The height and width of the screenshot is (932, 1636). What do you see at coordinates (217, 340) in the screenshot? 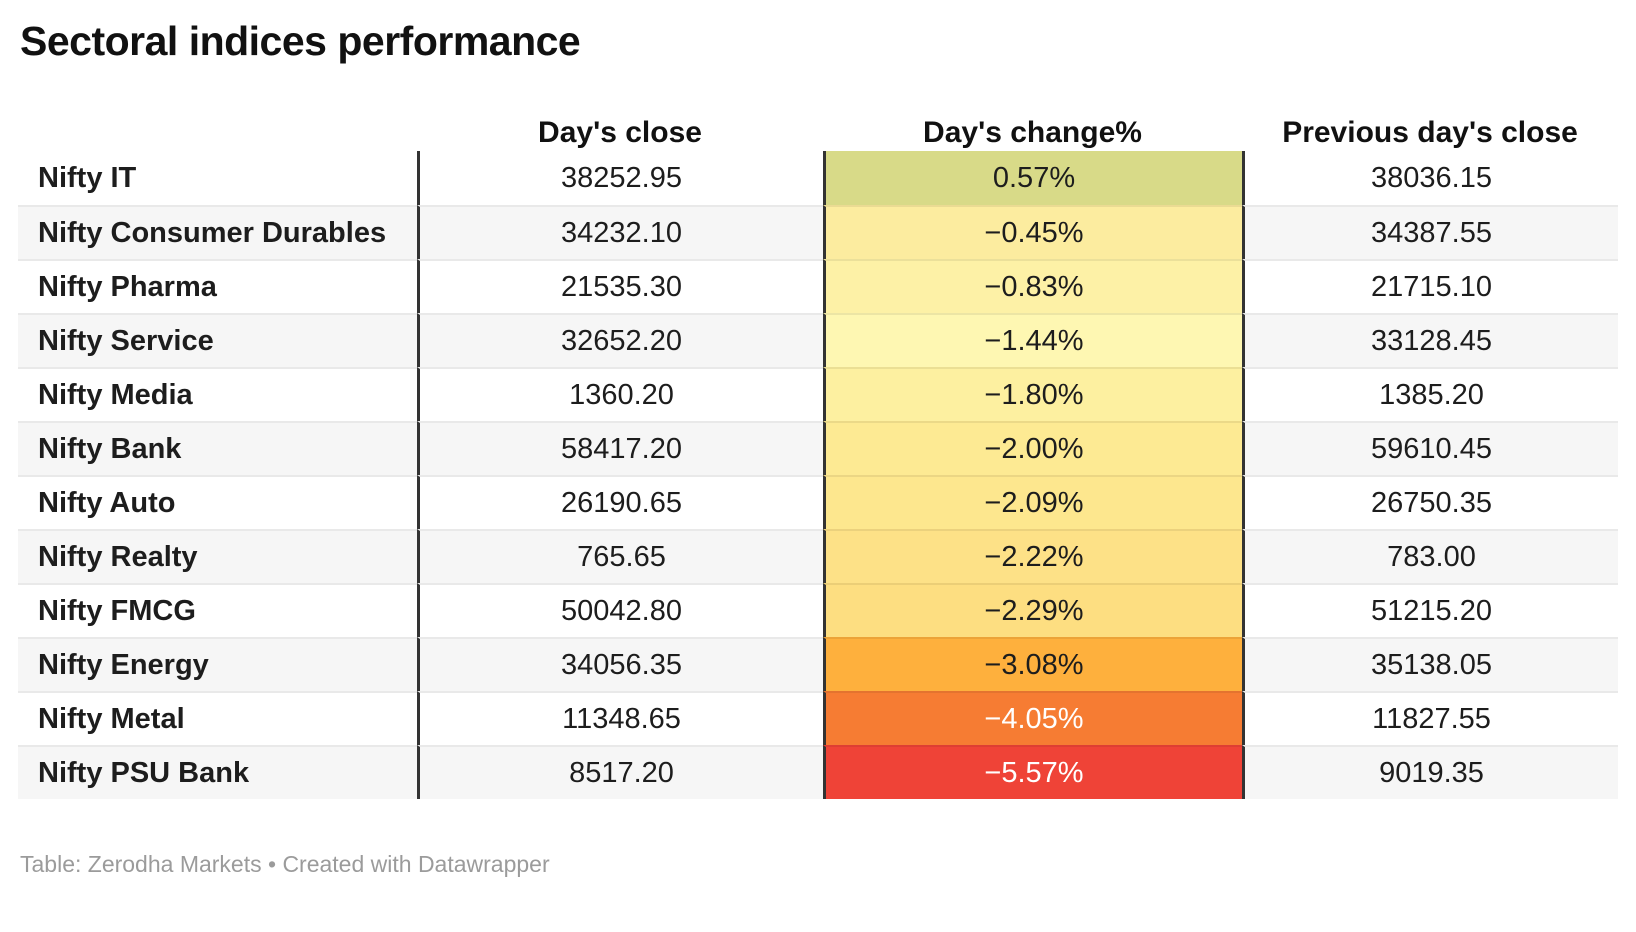
I see `row-label: Nifty Service` at bounding box center [217, 340].